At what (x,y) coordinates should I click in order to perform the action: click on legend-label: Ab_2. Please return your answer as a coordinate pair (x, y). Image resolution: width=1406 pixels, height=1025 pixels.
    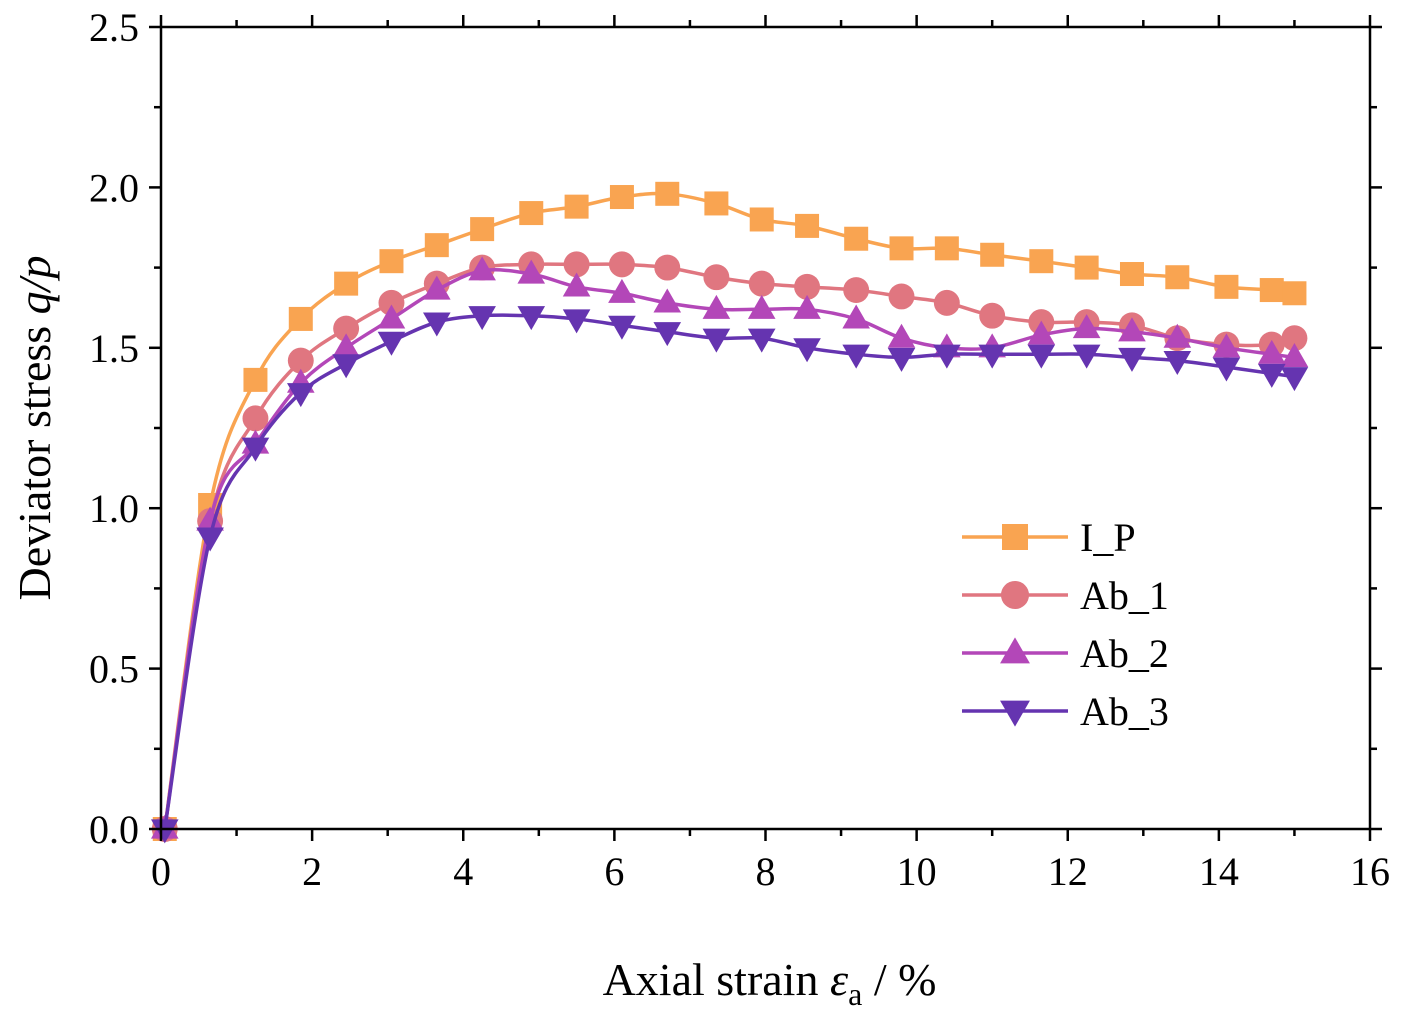
    Looking at the image, I should click on (1124, 653).